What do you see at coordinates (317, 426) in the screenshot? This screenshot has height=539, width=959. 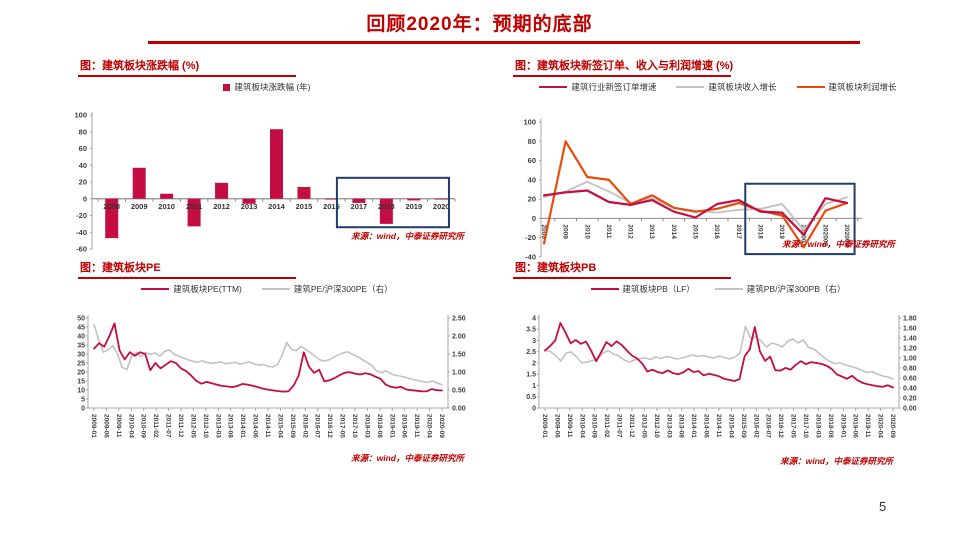 I see `svg-text: 2016-07` at bounding box center [317, 426].